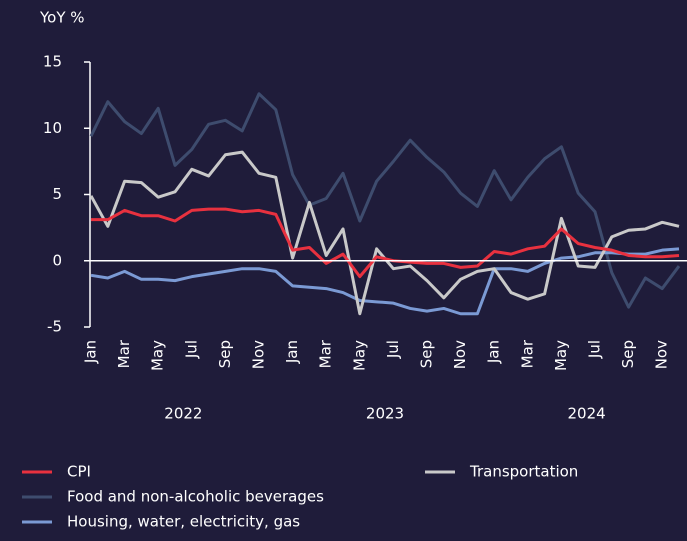 Image resolution: width=687 pixels, height=541 pixels. I want to click on y-tick-label: -5, so click(54, 327).